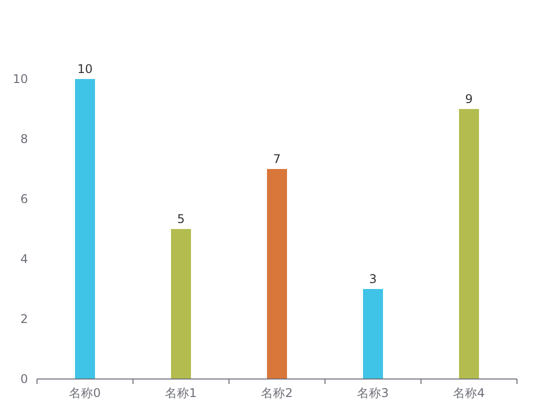 The width and height of the screenshot is (550, 420). I want to click on y-tick-label: 10, so click(20, 79).